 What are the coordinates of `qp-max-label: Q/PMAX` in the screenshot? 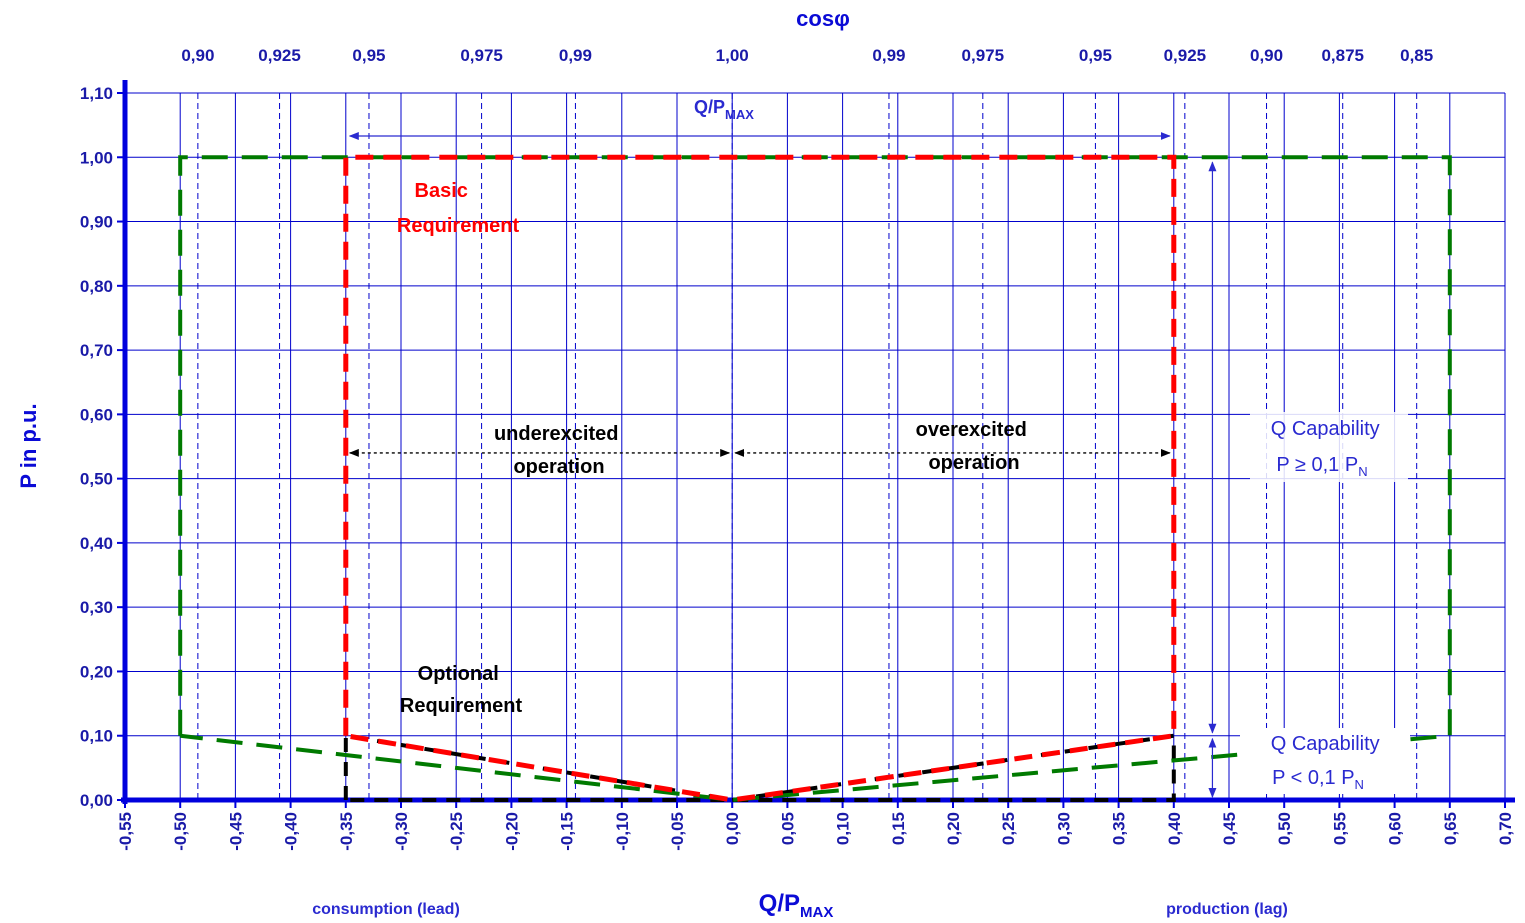 It's located at (724, 109).